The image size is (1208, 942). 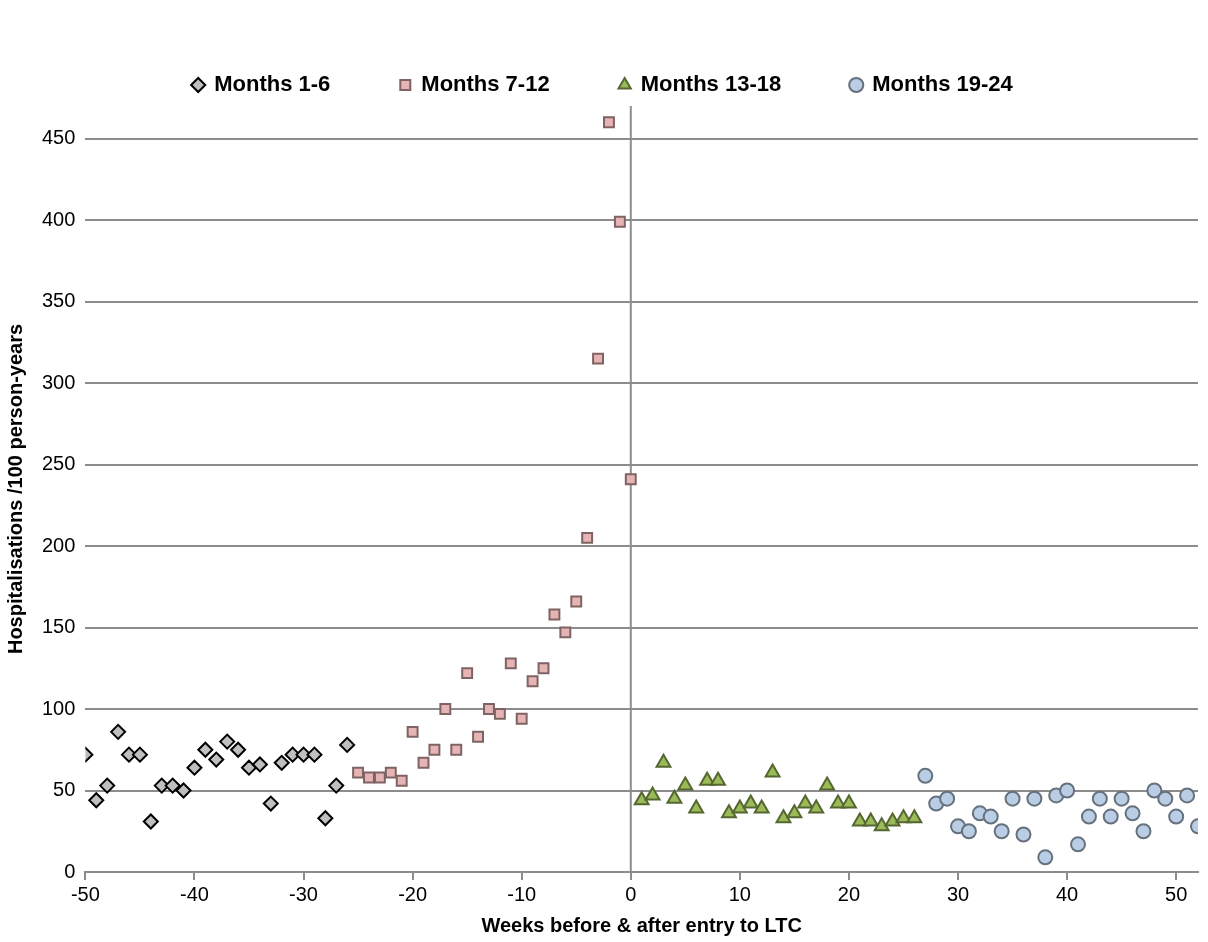 What do you see at coordinates (70, 870) in the screenshot?
I see `y-tick-label: 0` at bounding box center [70, 870].